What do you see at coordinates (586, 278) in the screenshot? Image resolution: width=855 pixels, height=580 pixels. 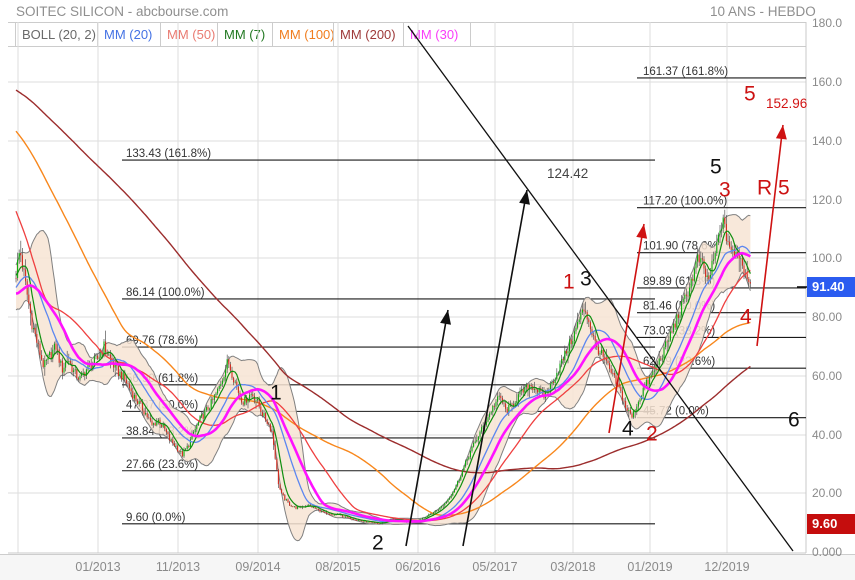 I see `wave-label-black-3: 3` at bounding box center [586, 278].